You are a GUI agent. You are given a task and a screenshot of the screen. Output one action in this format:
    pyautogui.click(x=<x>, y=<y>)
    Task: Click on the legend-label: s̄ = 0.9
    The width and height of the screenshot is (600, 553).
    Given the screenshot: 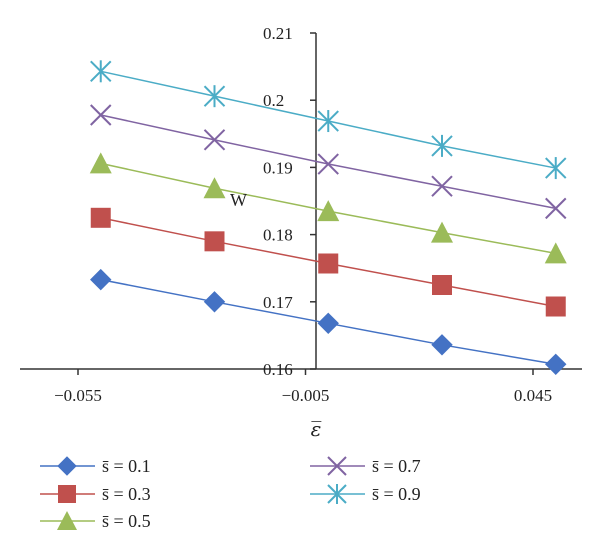 What is the action you would take?
    pyautogui.click(x=396, y=494)
    